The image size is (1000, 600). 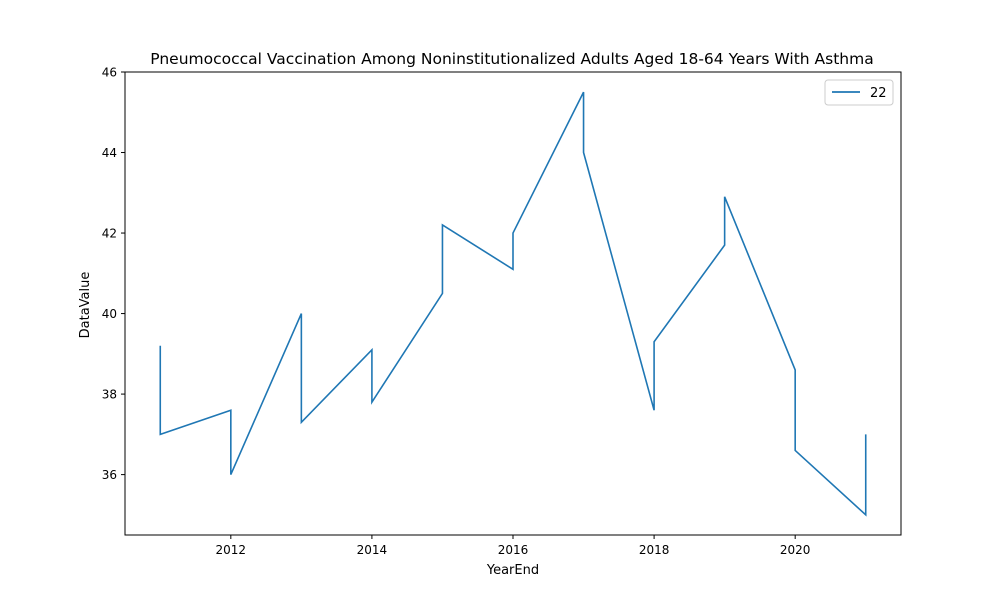 What do you see at coordinates (109, 314) in the screenshot?
I see `y-tick-label: 40` at bounding box center [109, 314].